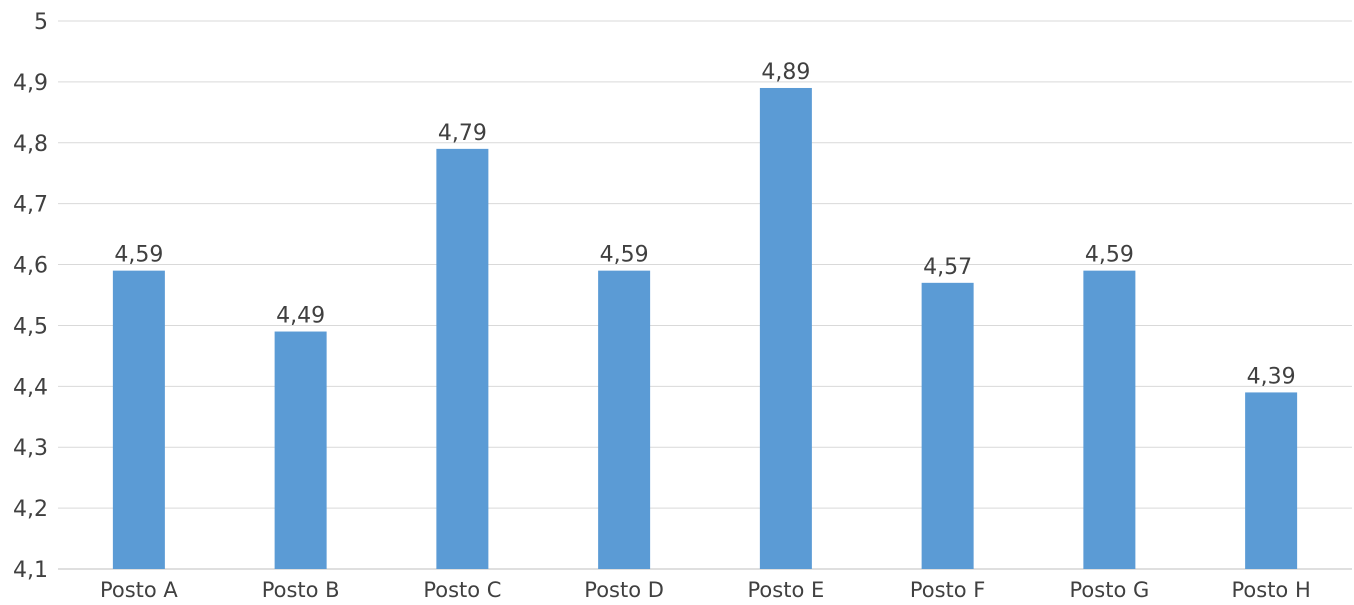 This screenshot has width=1354, height=605. I want to click on bar-posto-f, so click(947, 425).